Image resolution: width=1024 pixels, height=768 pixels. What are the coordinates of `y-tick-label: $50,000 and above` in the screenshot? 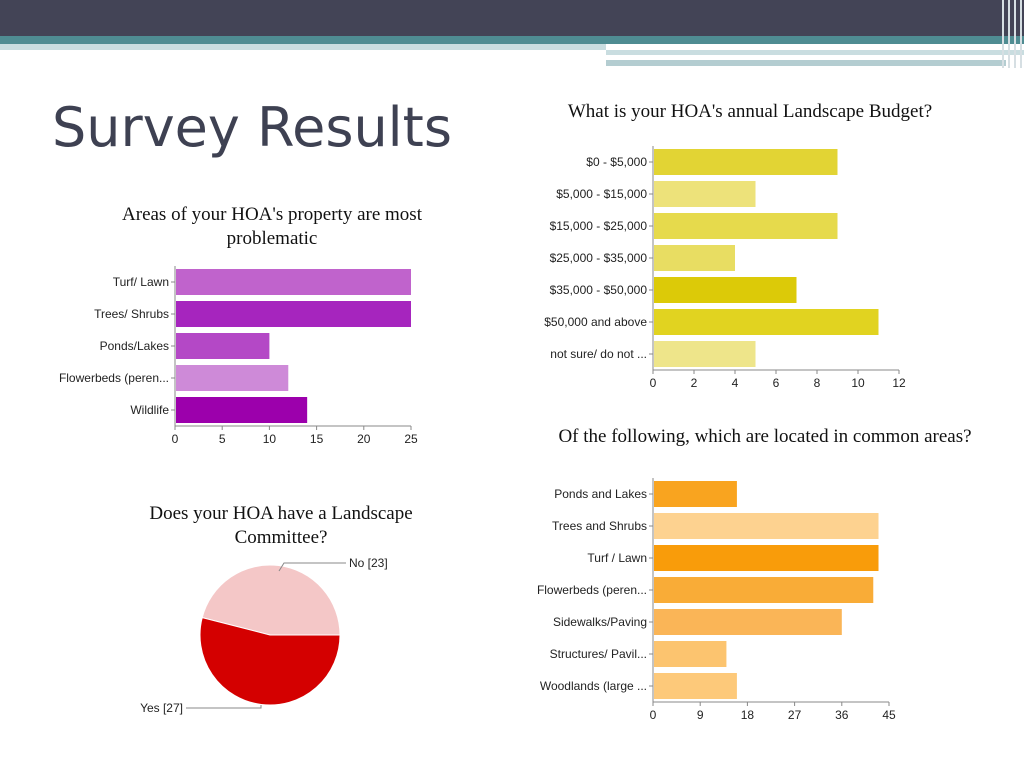 It's located at (595, 322).